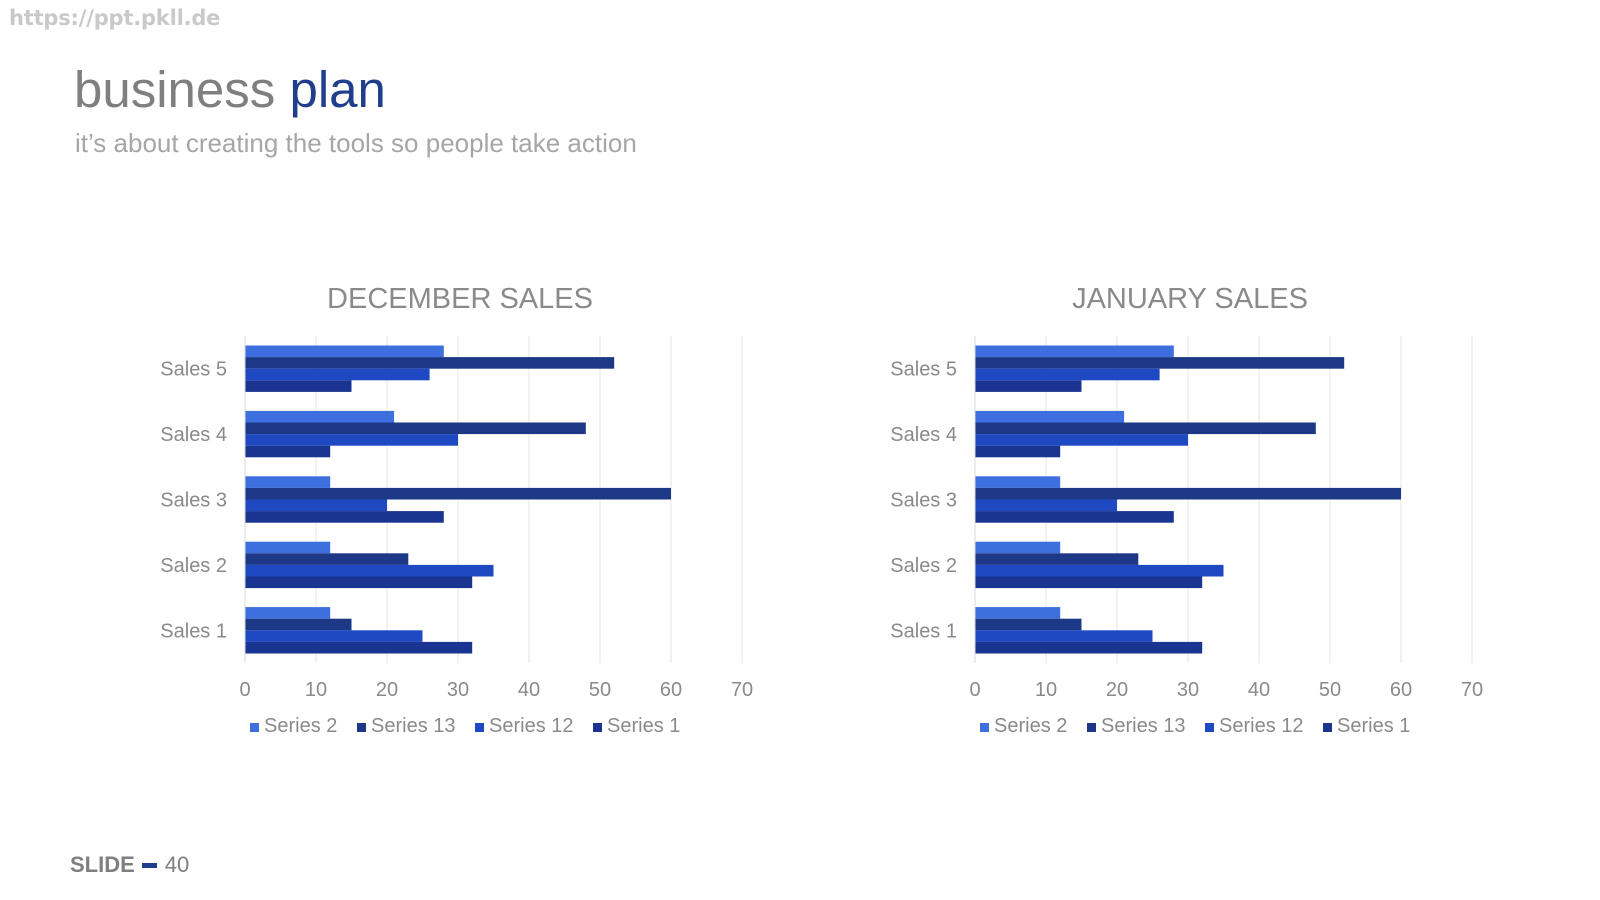 This screenshot has width=1600, height=900. Describe the element at coordinates (1259, 690) in the screenshot. I see `january-sales-x-tick-40: 40` at that location.